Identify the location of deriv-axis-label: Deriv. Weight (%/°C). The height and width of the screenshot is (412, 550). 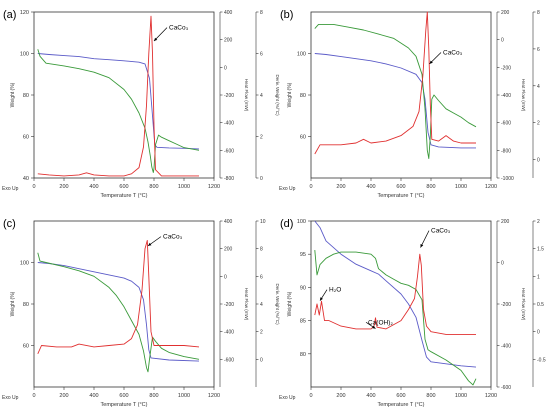
(277, 95).